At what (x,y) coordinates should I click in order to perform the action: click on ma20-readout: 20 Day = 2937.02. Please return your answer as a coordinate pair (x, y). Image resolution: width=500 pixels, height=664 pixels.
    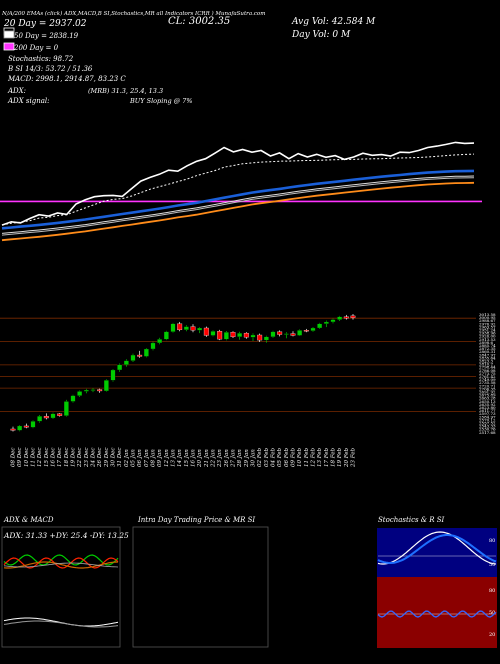
    Looking at the image, I should click on (45, 24).